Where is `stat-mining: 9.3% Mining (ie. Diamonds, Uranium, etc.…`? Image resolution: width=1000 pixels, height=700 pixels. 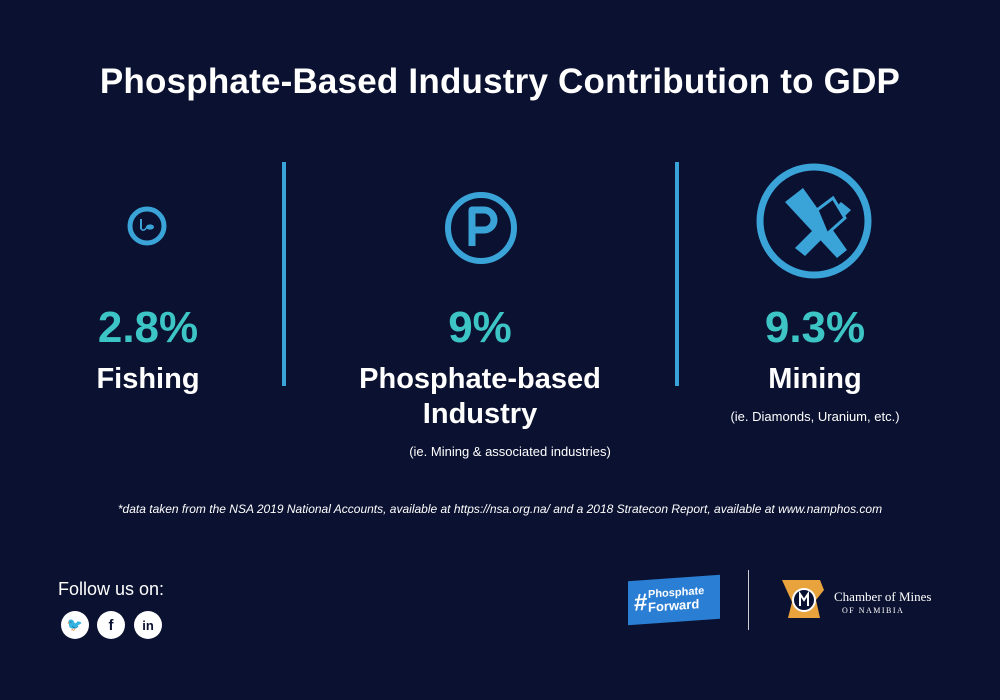
stat-mining: 9.3% Mining (ie. Diamonds, Uranium, etc.… is located at coordinates (815, 364).